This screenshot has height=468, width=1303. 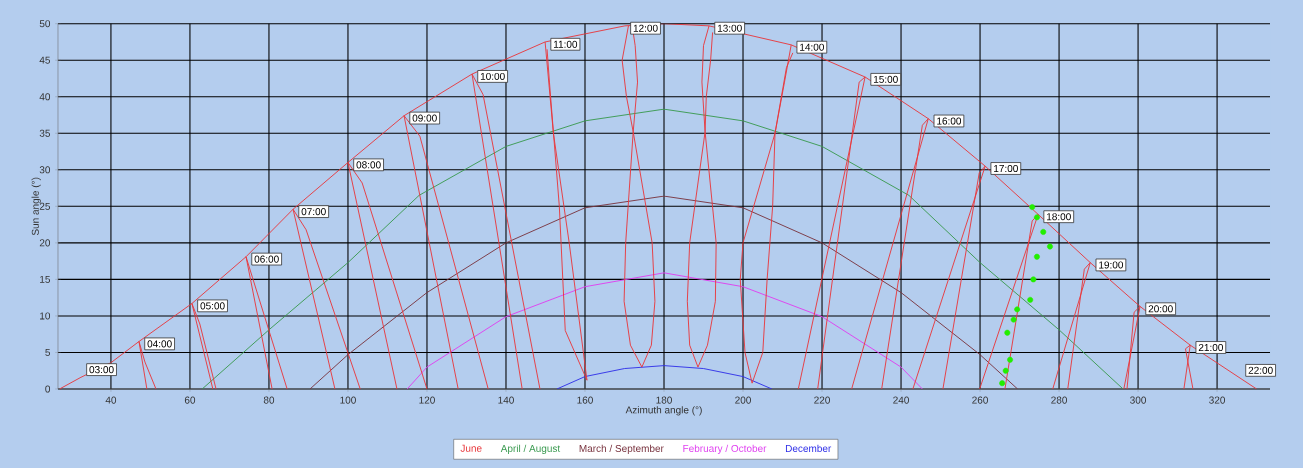 What do you see at coordinates (45, 97) in the screenshot?
I see `y-tick-label: 40` at bounding box center [45, 97].